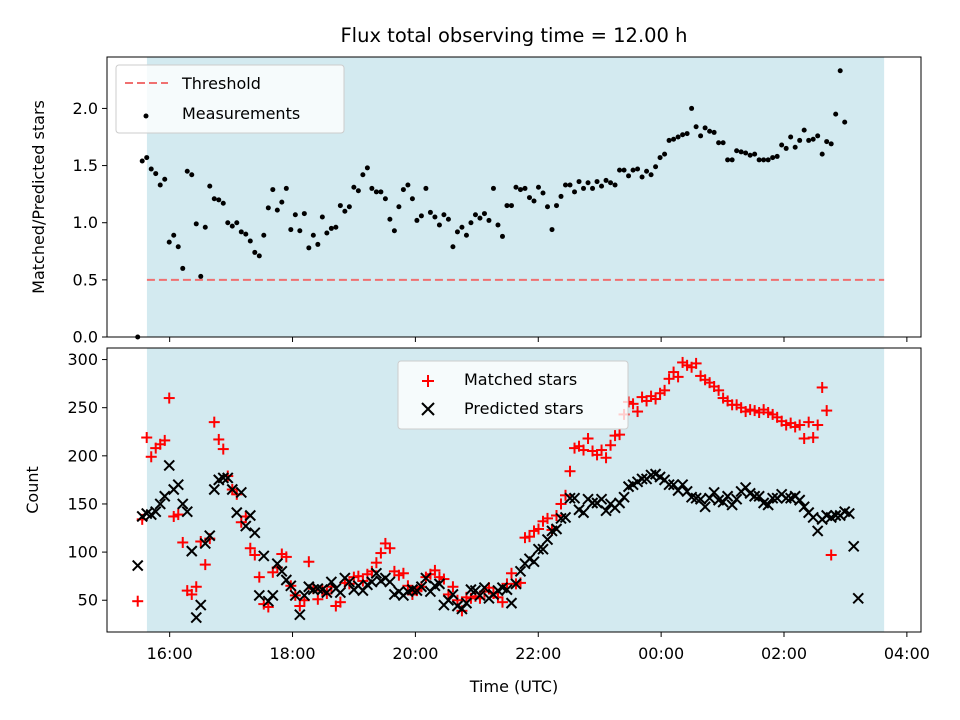  Describe the element at coordinates (32, 490) in the screenshot. I see `bottom-y-axis-label: Count` at that location.